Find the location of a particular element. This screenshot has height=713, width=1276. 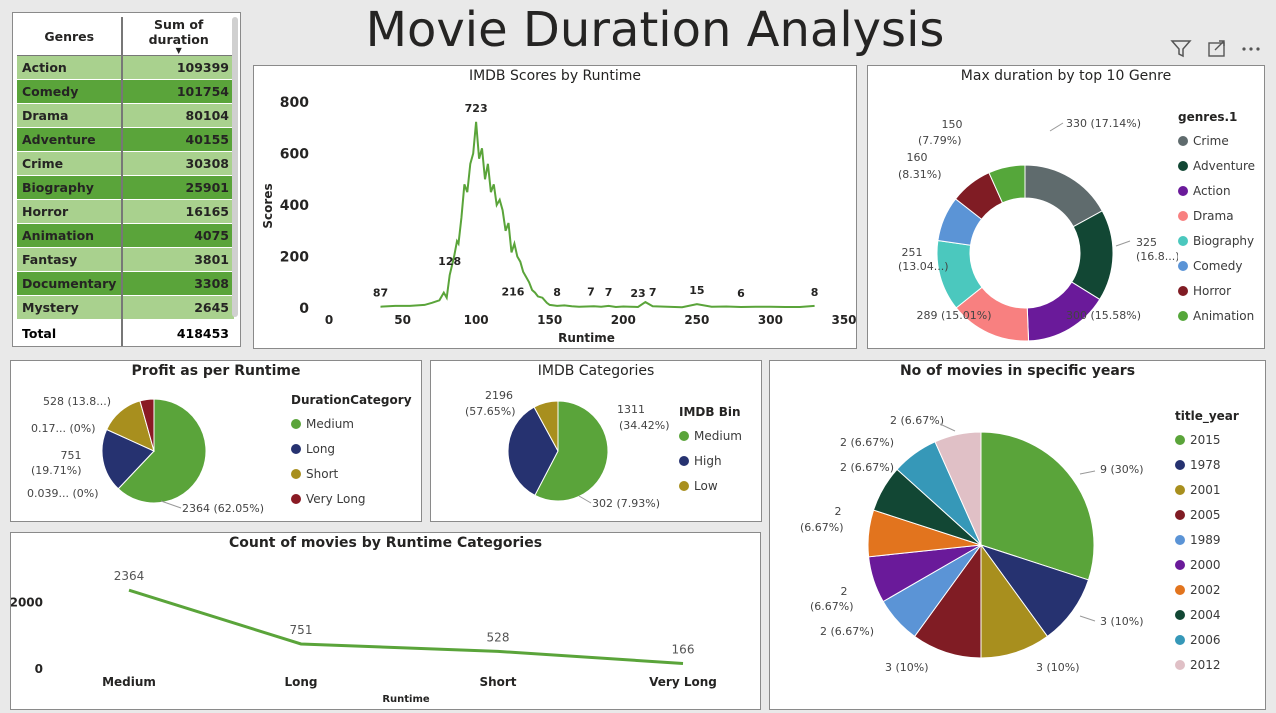

filter-icon is located at coordinates (1181, 51).